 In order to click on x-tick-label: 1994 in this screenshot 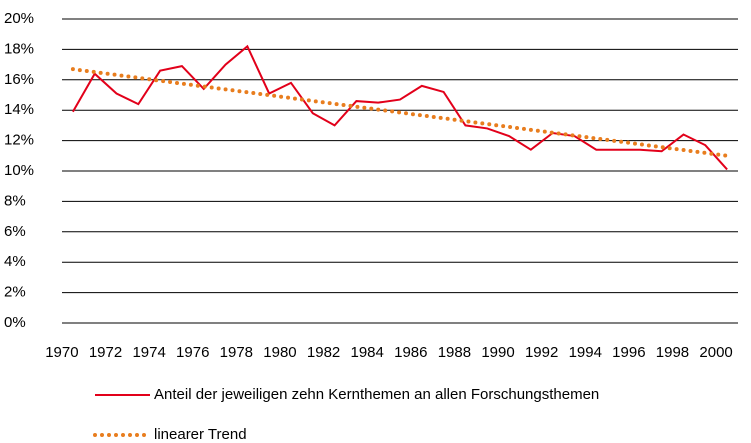, I will do `click(585, 352)`.